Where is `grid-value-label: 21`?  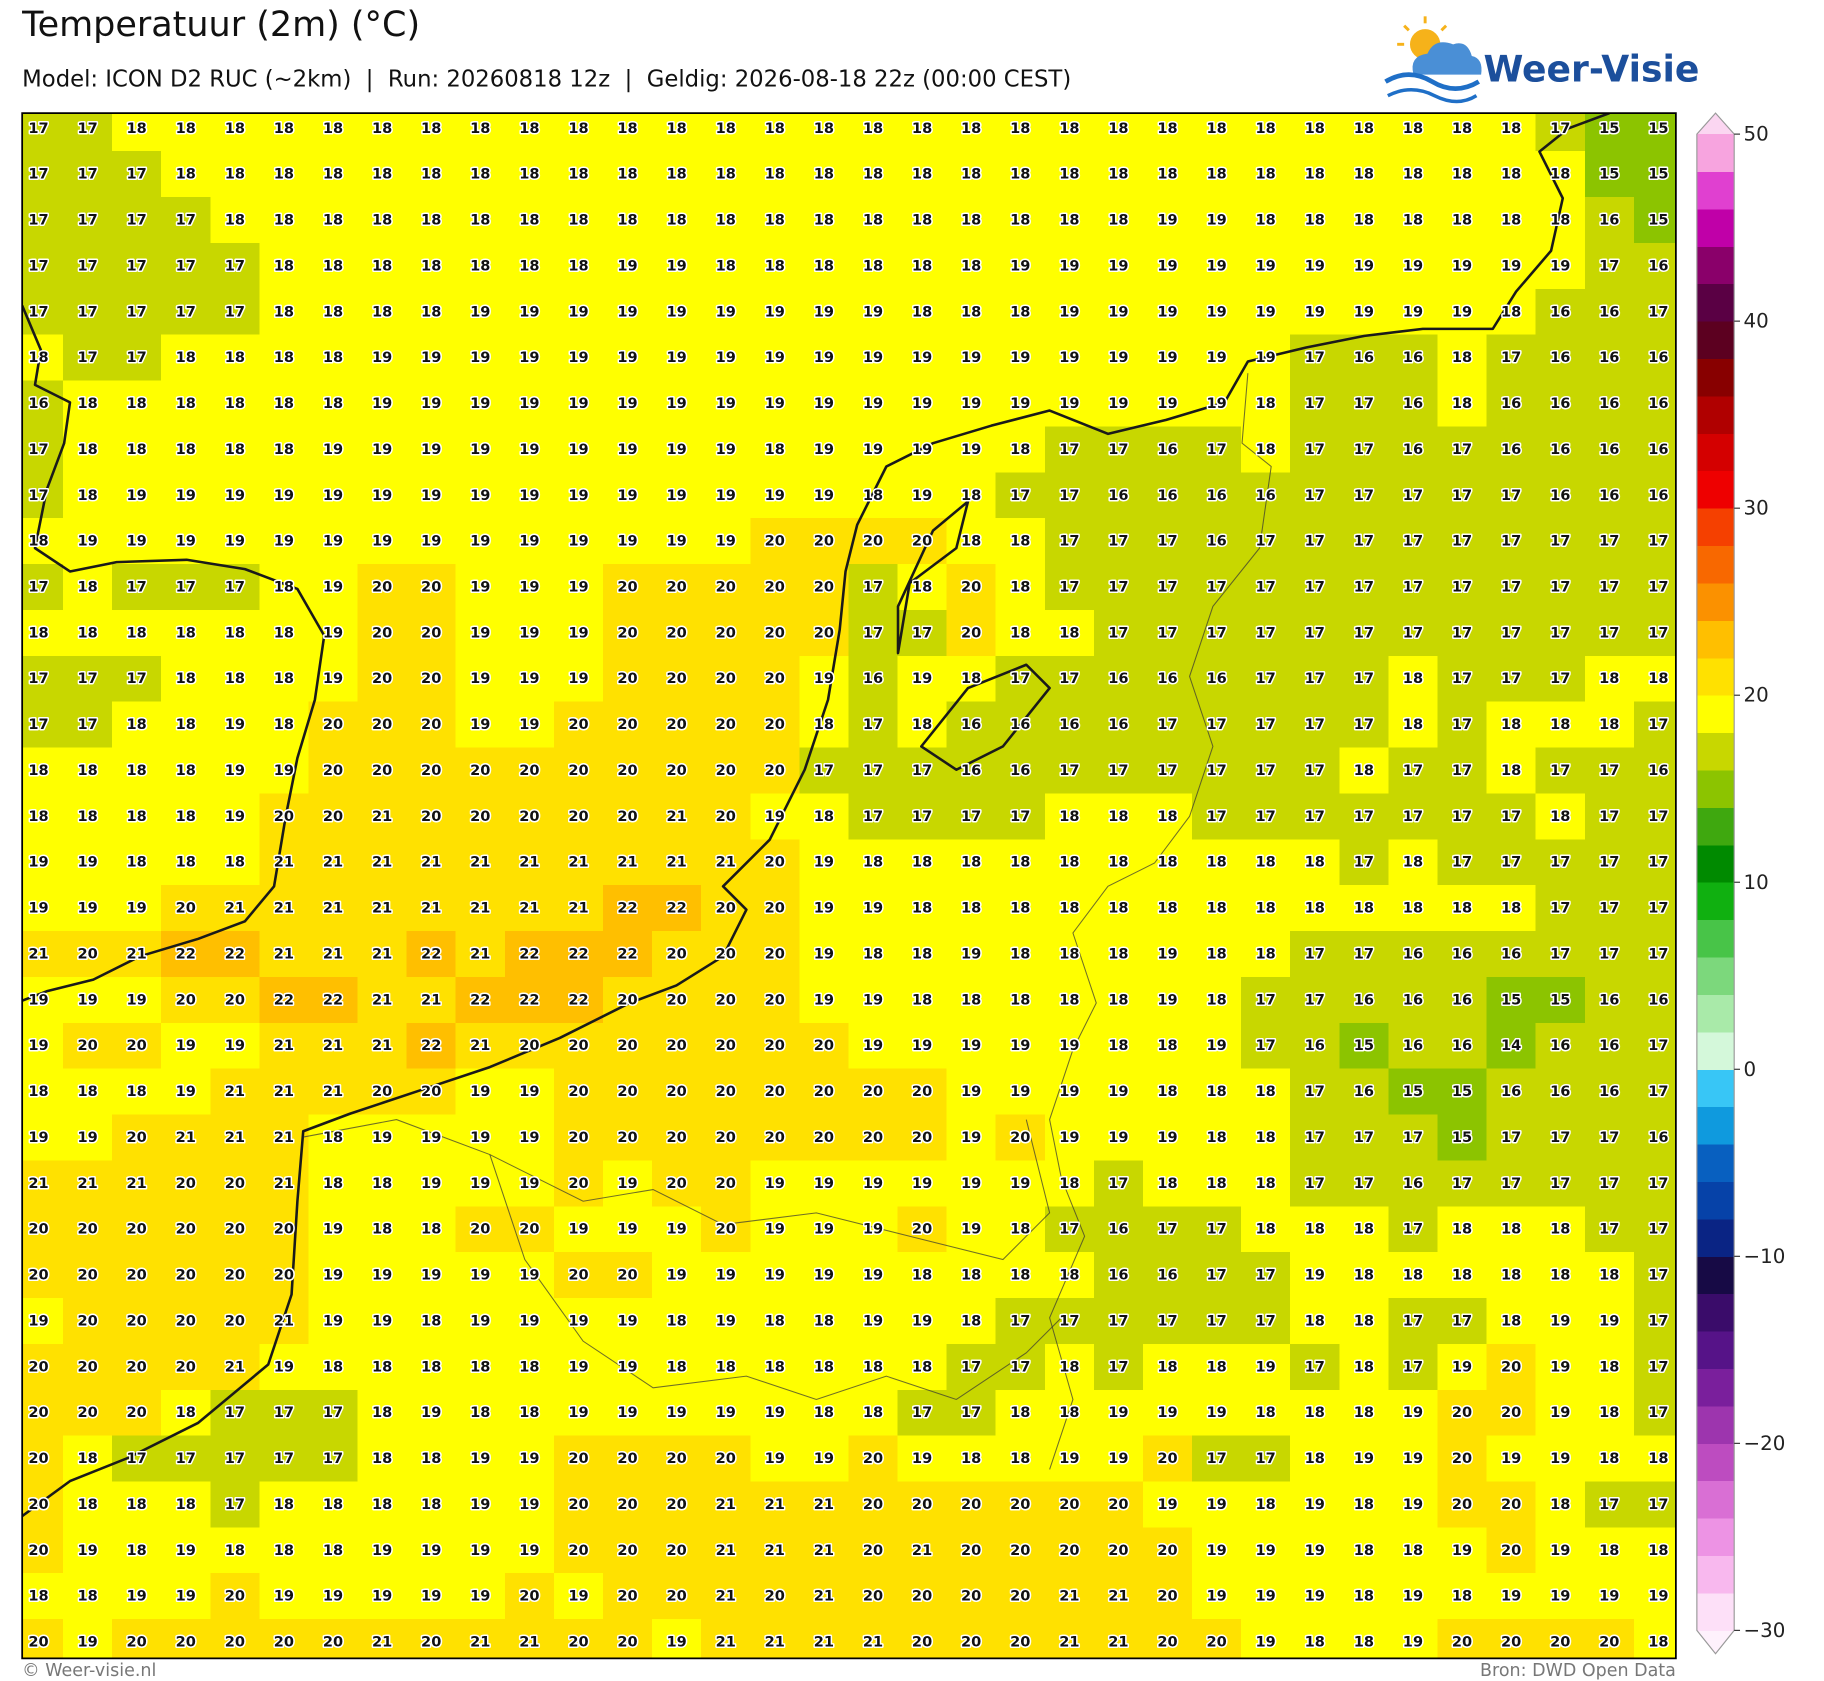
grid-value-label: 21 is located at coordinates (235, 1091).